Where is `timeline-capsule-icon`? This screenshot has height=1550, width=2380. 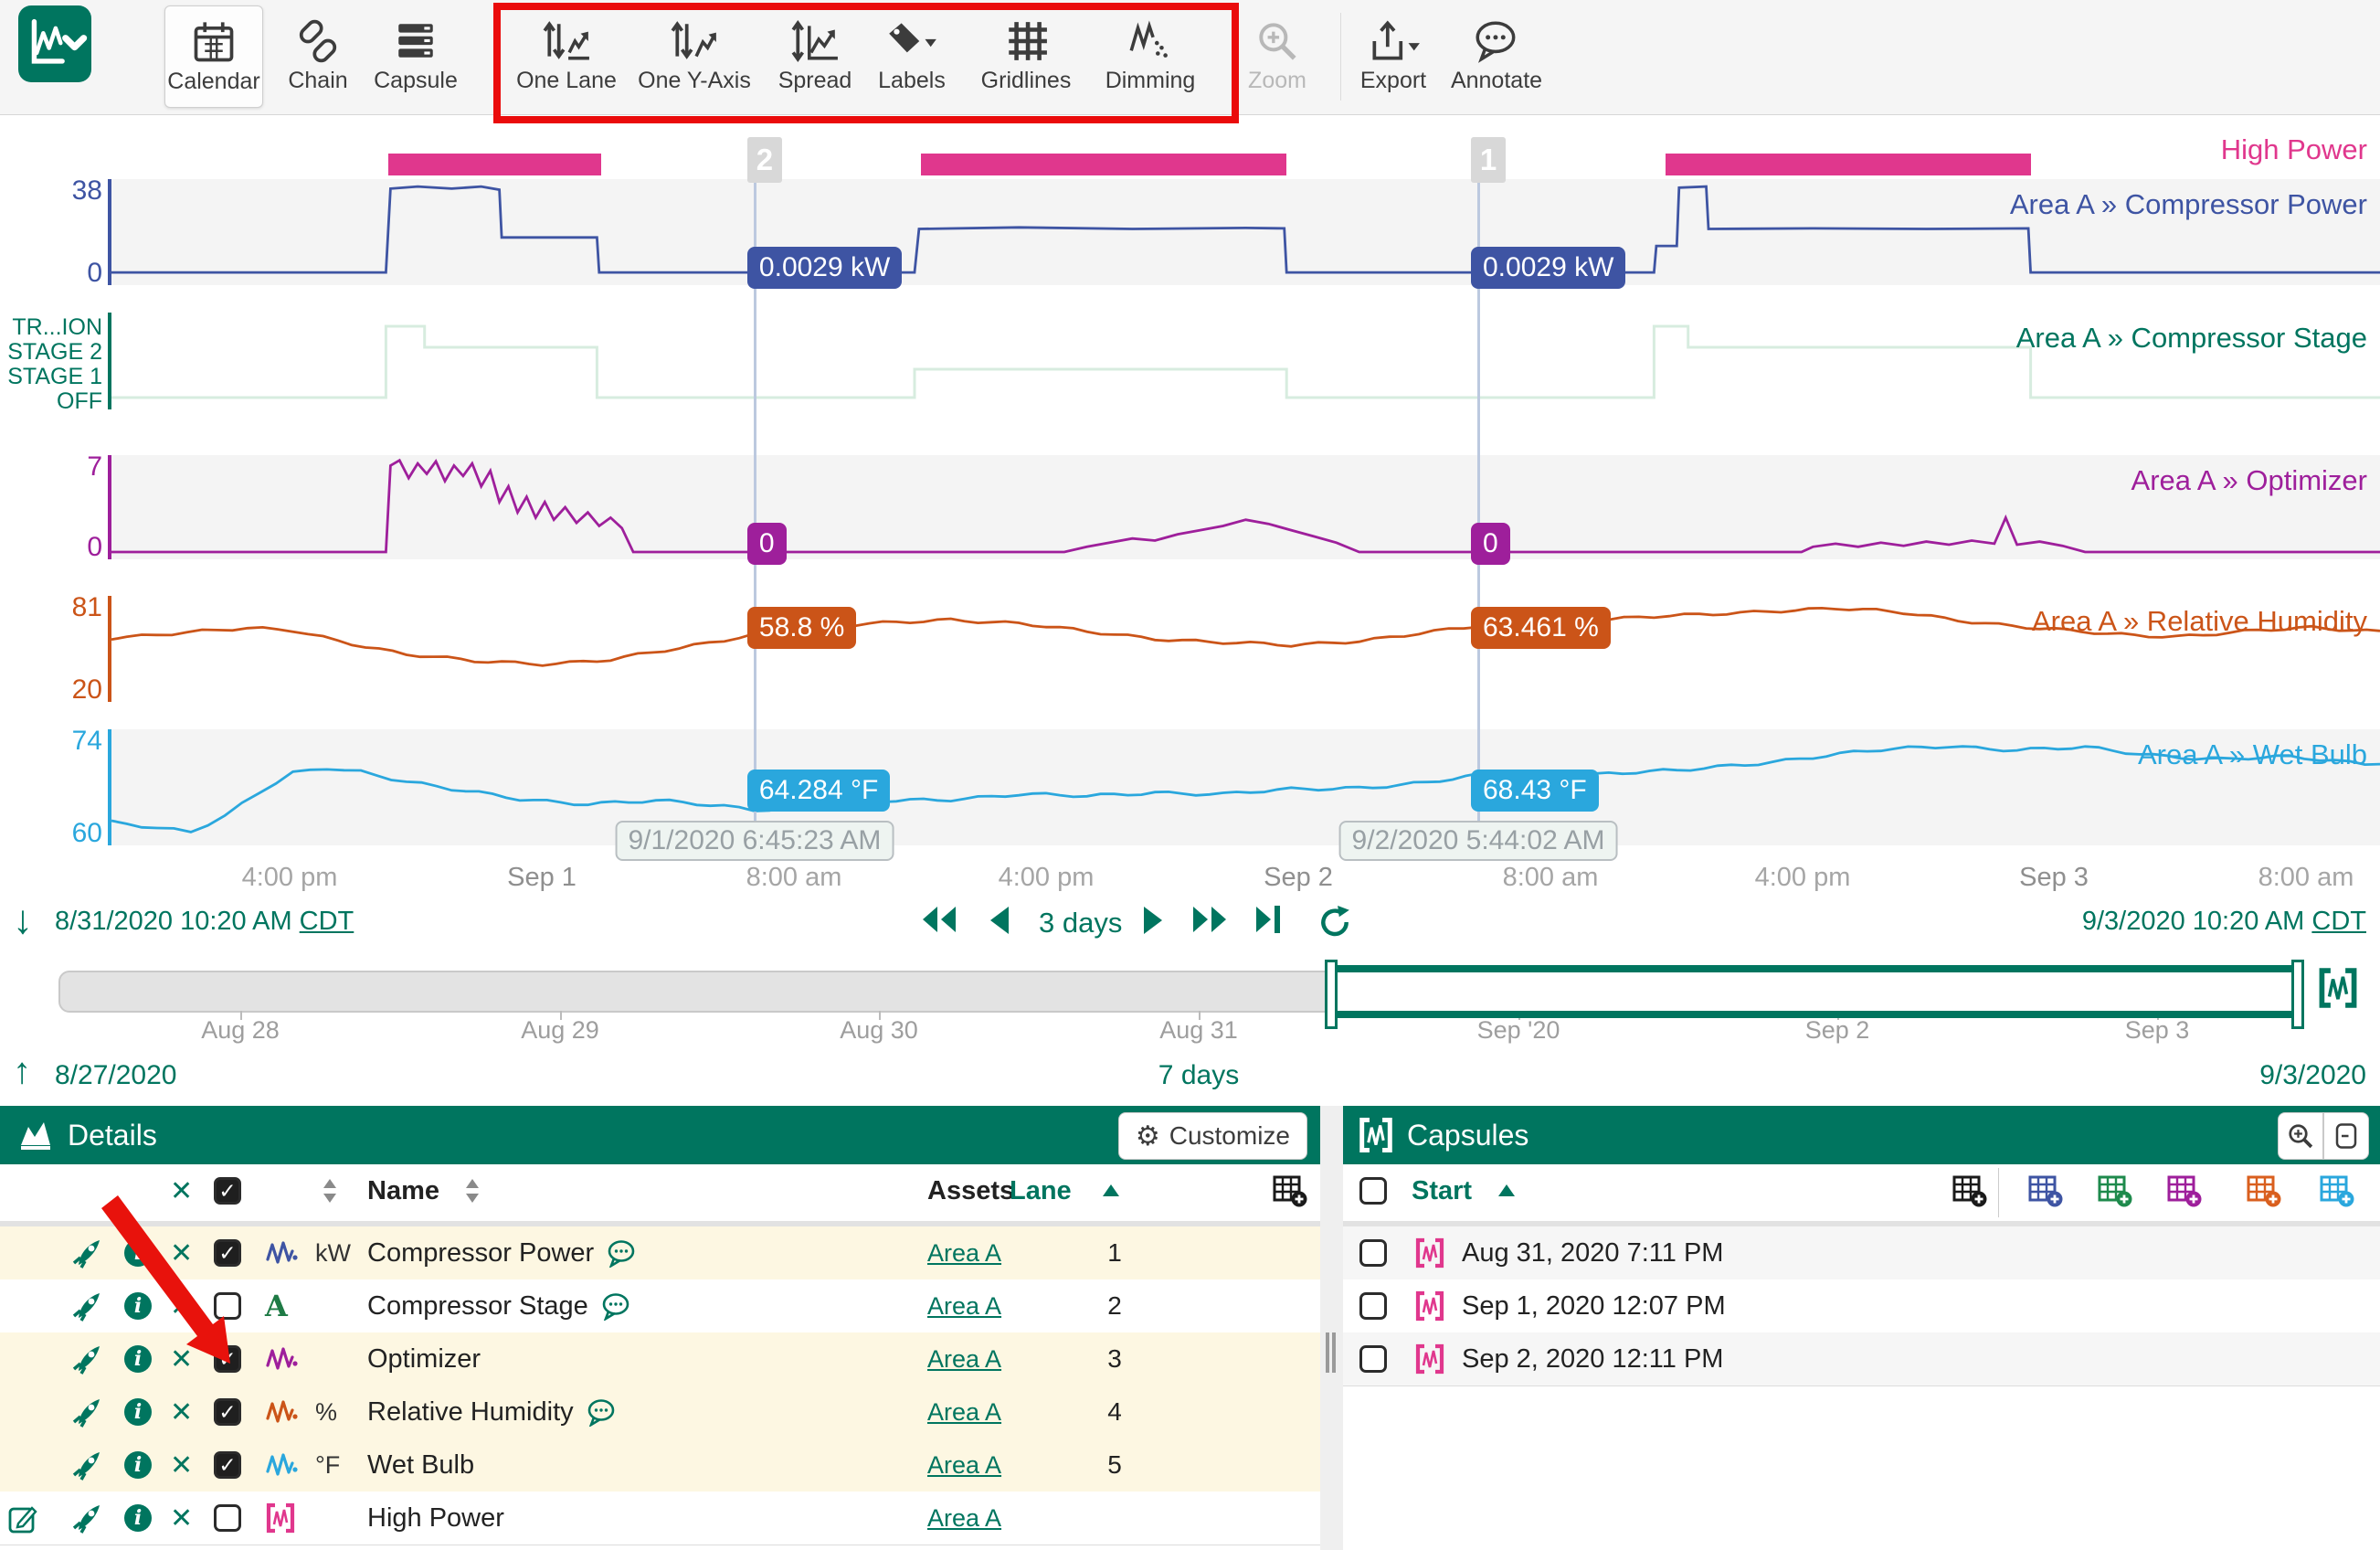 timeline-capsule-icon is located at coordinates (2338, 988).